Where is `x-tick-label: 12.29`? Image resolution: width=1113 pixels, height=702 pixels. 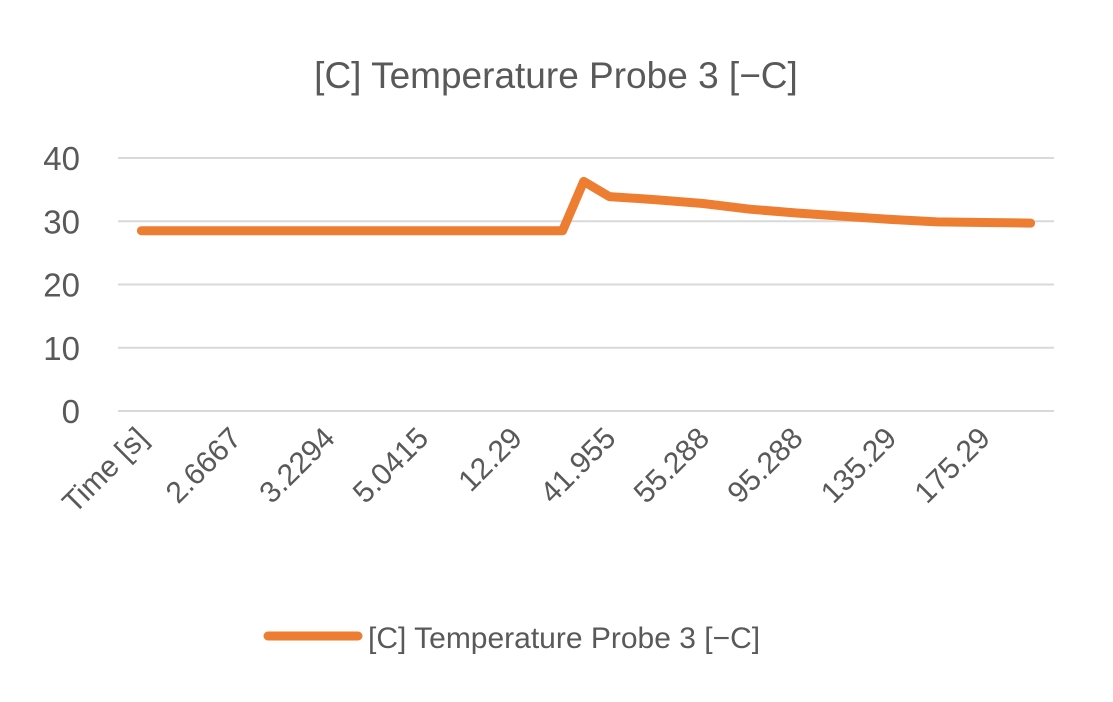 x-tick-label: 12.29 is located at coordinates (490, 460).